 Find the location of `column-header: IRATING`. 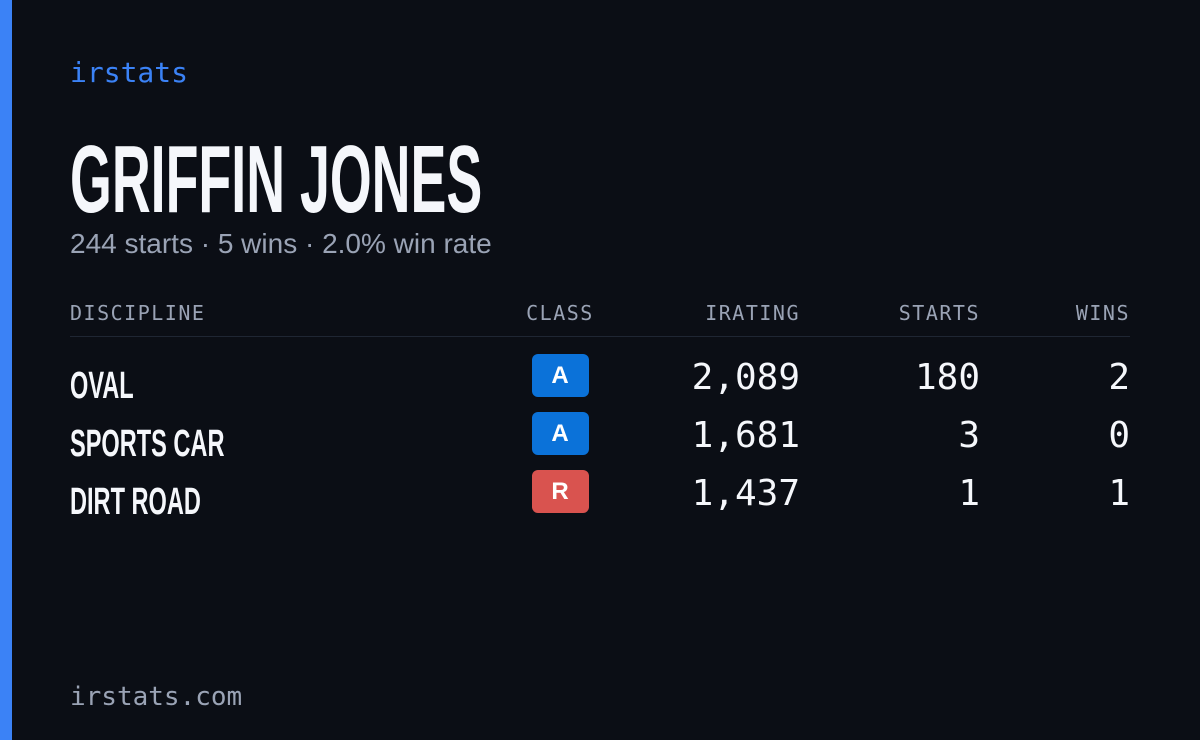

column-header: IRATING is located at coordinates (752, 313).